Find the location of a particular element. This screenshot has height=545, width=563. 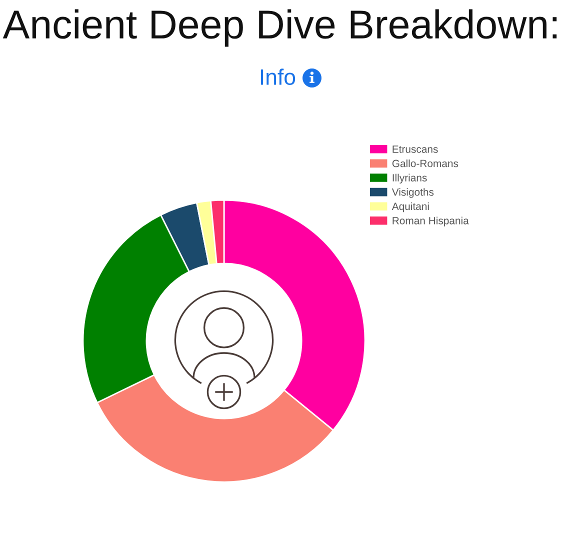

legend-label: Gallo-Romans is located at coordinates (425, 164).